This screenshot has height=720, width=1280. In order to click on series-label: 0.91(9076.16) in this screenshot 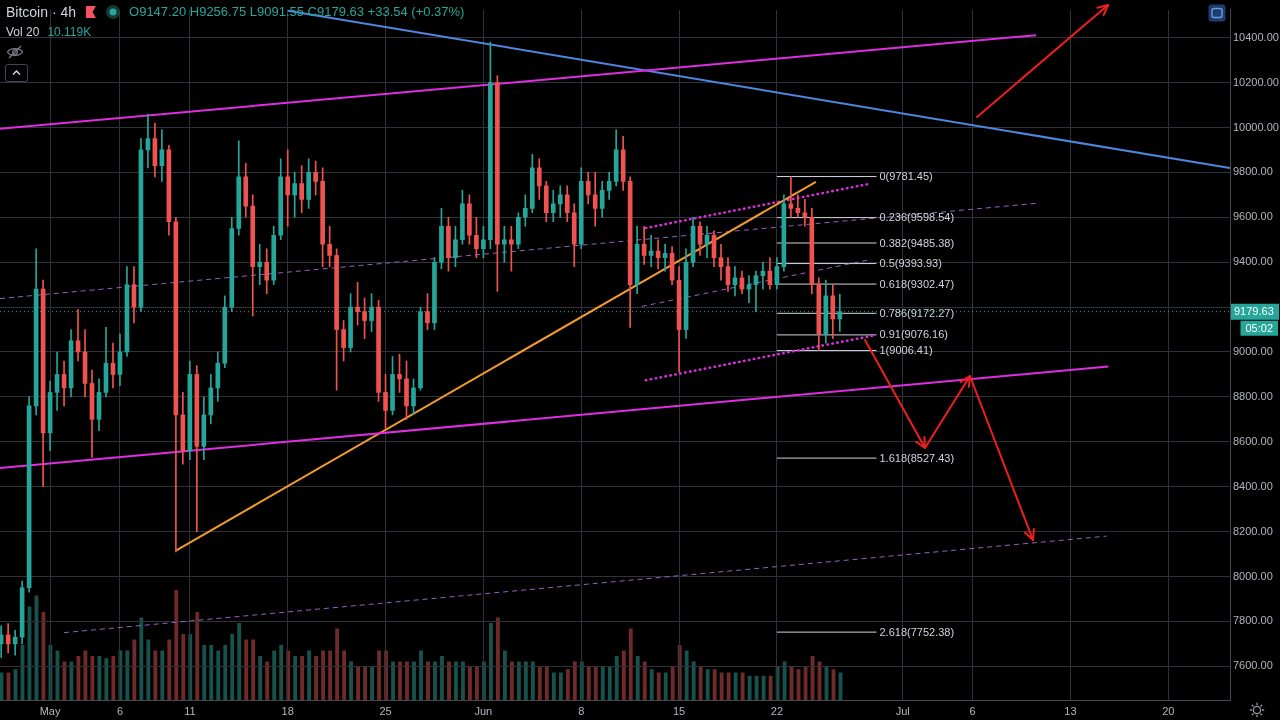, I will do `click(913, 334)`.